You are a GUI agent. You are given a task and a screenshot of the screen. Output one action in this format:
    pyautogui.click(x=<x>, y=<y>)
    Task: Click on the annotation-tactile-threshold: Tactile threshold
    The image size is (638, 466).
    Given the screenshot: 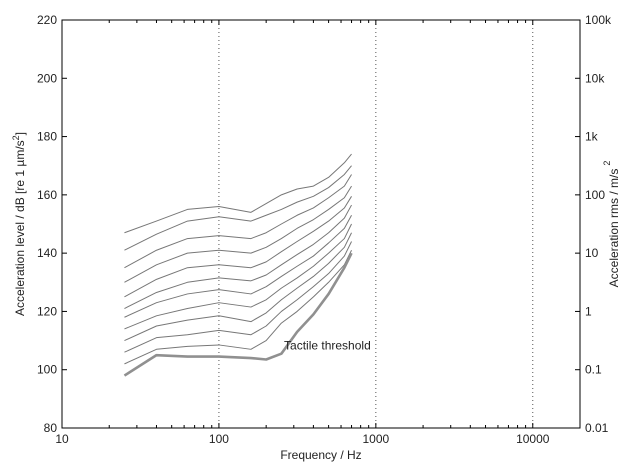 What is the action you would take?
    pyautogui.click(x=327, y=345)
    